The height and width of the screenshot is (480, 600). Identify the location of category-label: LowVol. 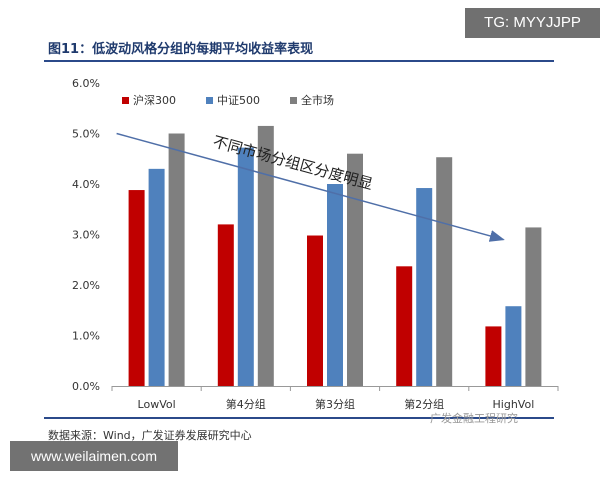
(157, 404).